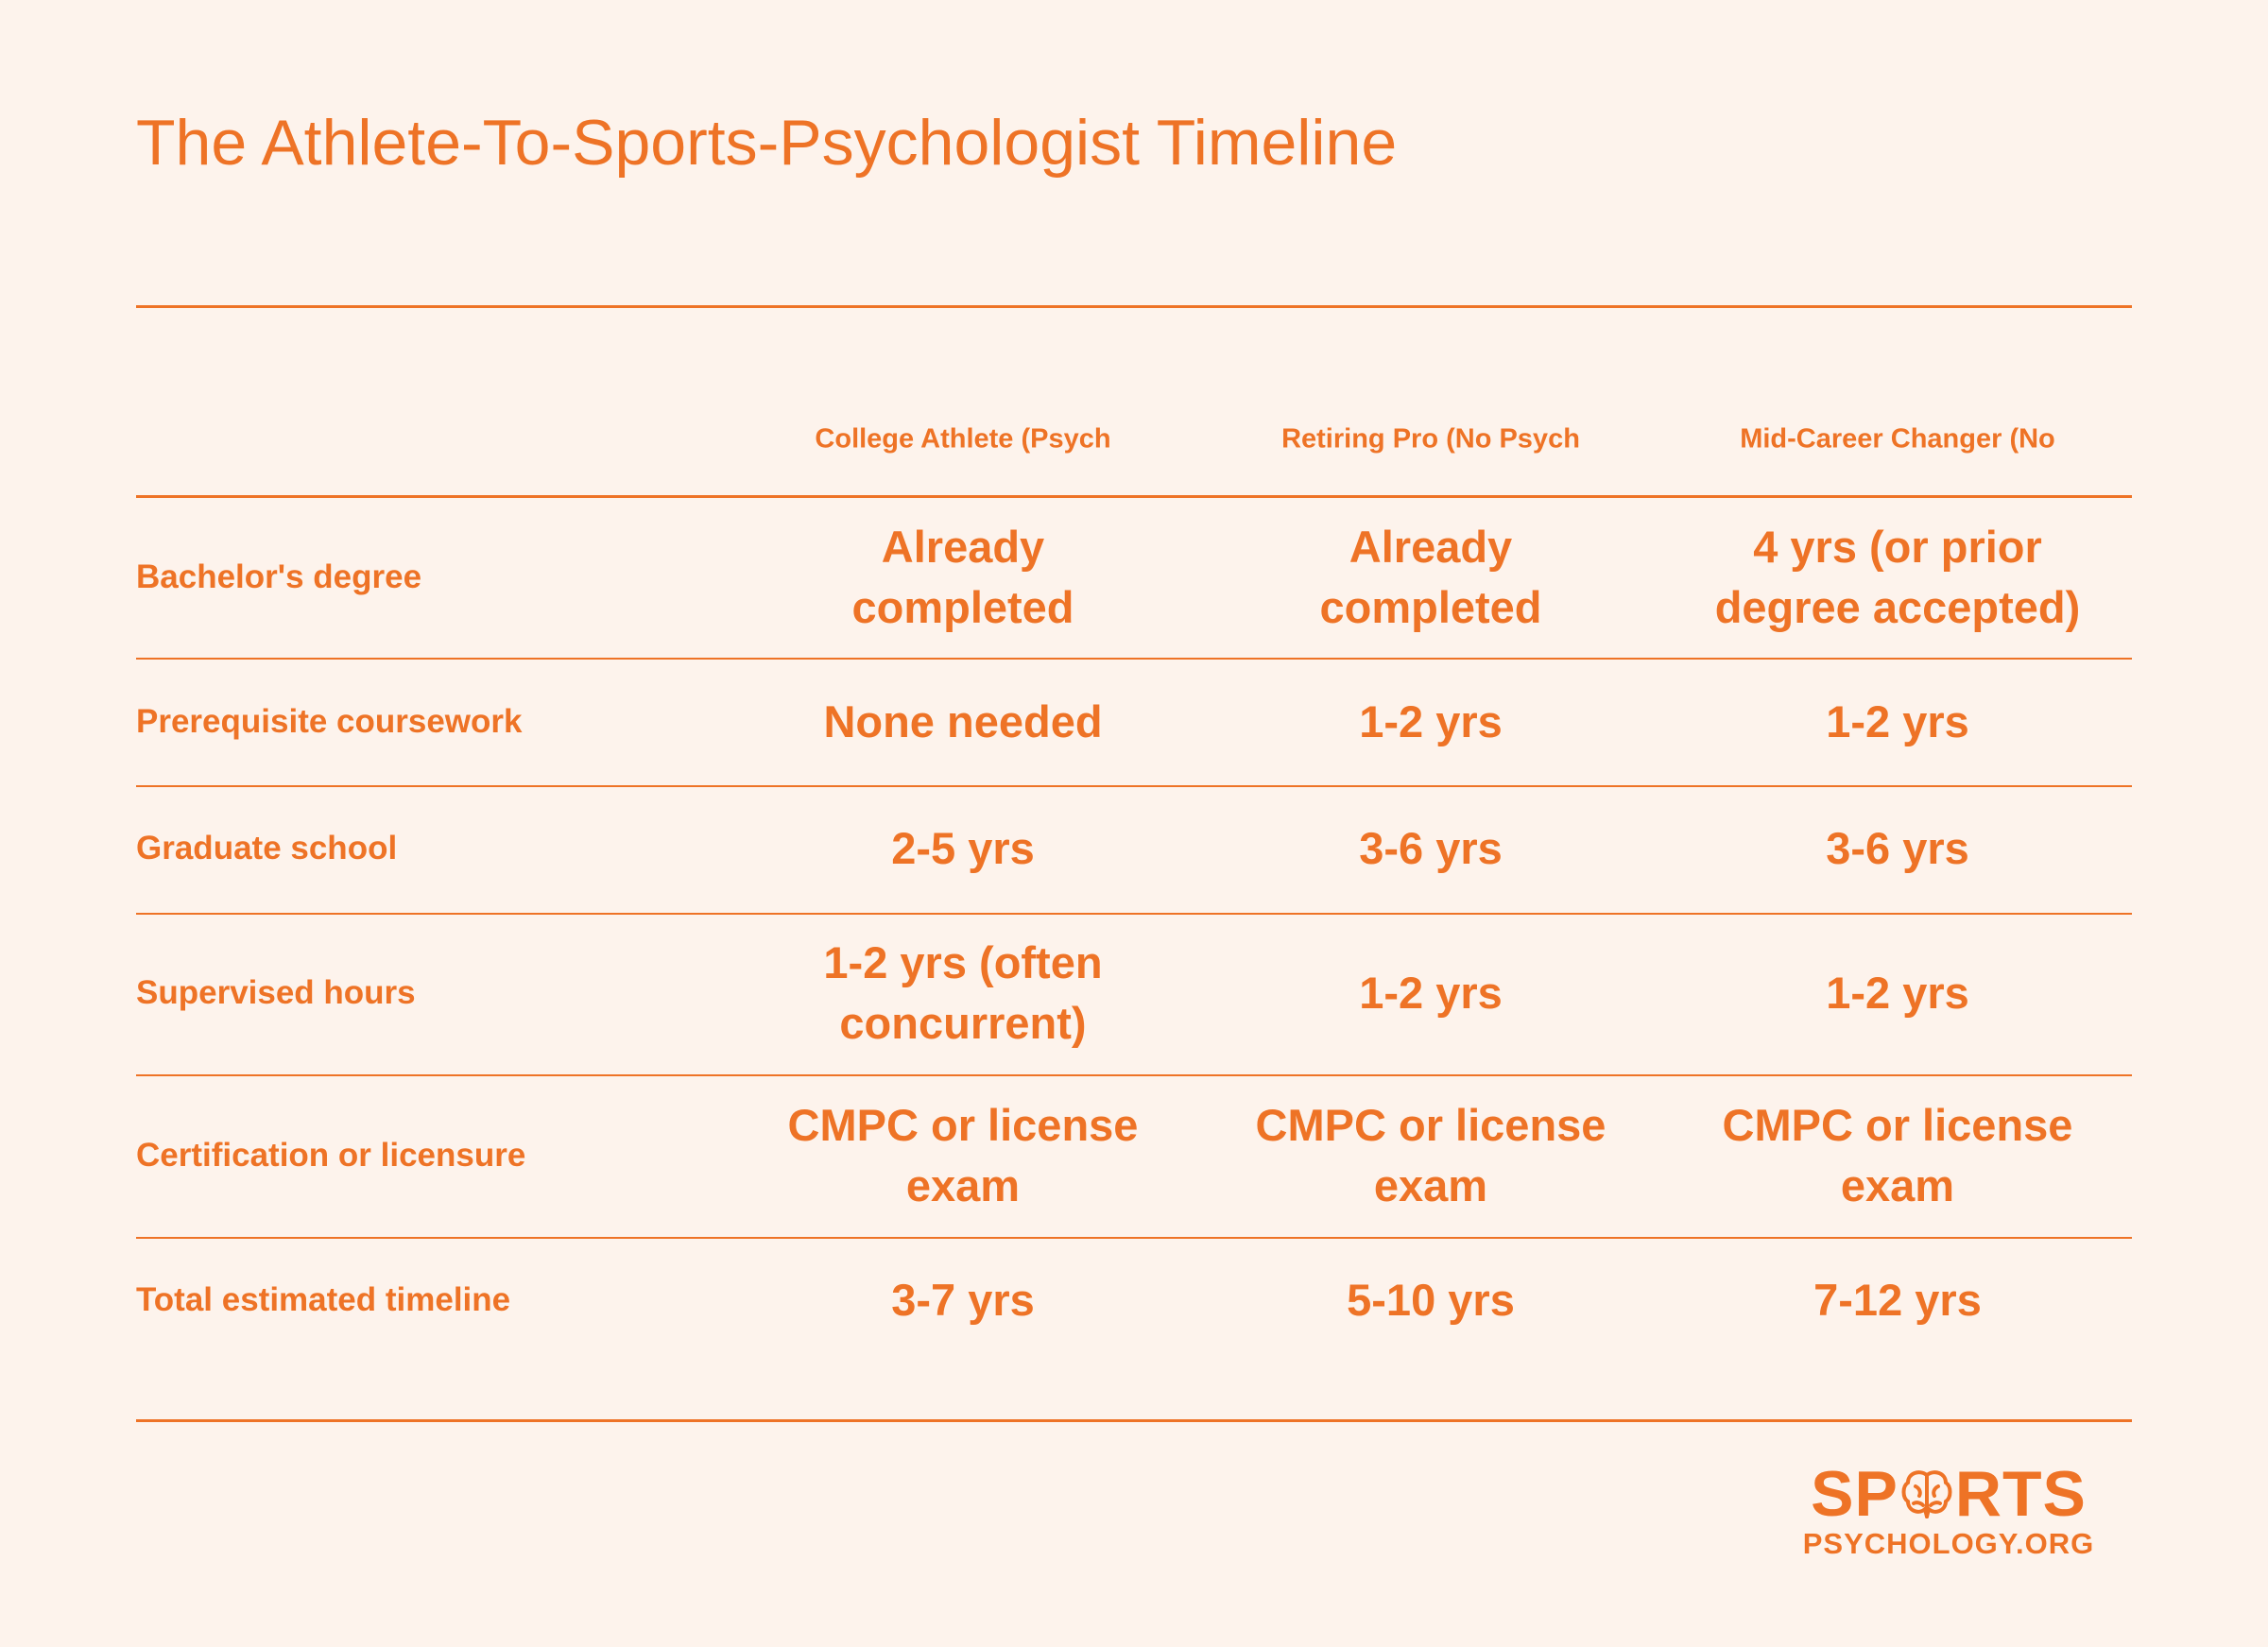  Describe the element at coordinates (1134, 1420) in the screenshot. I see `bottom-rule` at that location.